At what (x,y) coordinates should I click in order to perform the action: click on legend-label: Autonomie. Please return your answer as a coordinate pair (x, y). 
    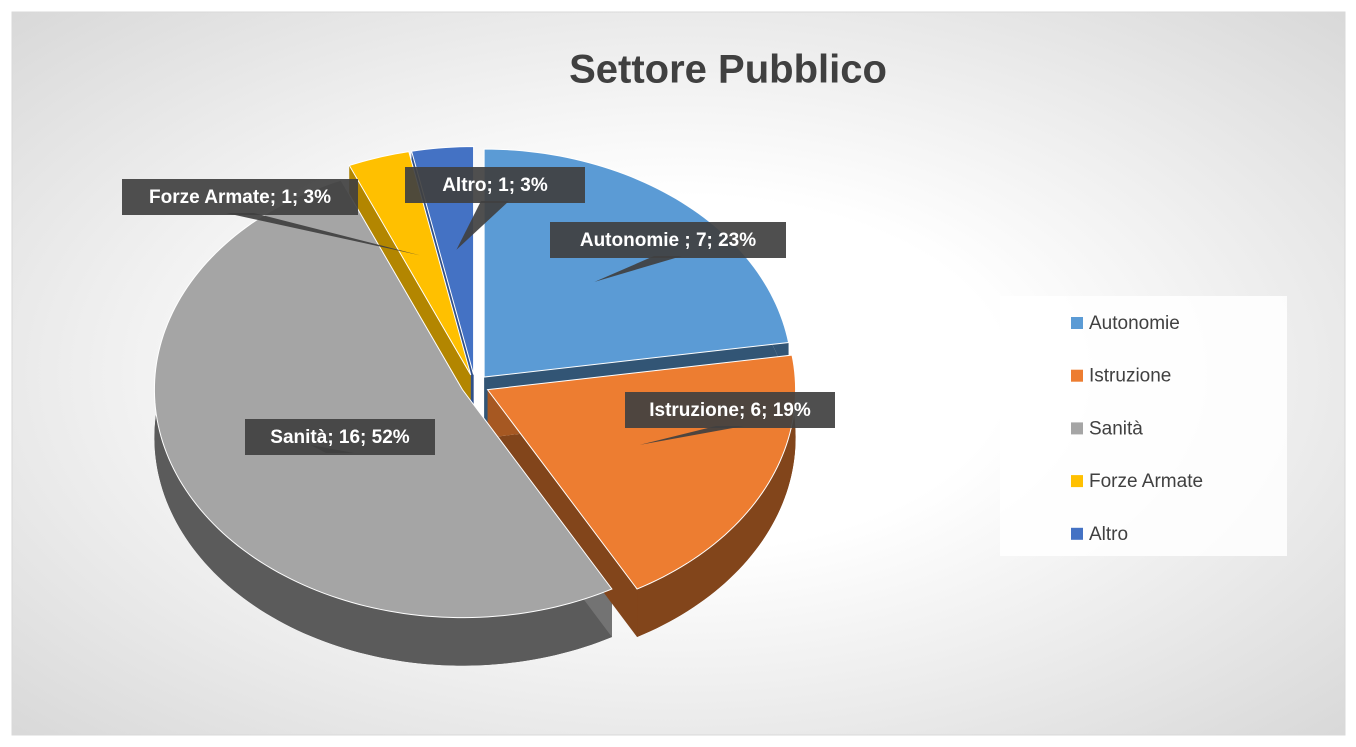
    Looking at the image, I should click on (1134, 323).